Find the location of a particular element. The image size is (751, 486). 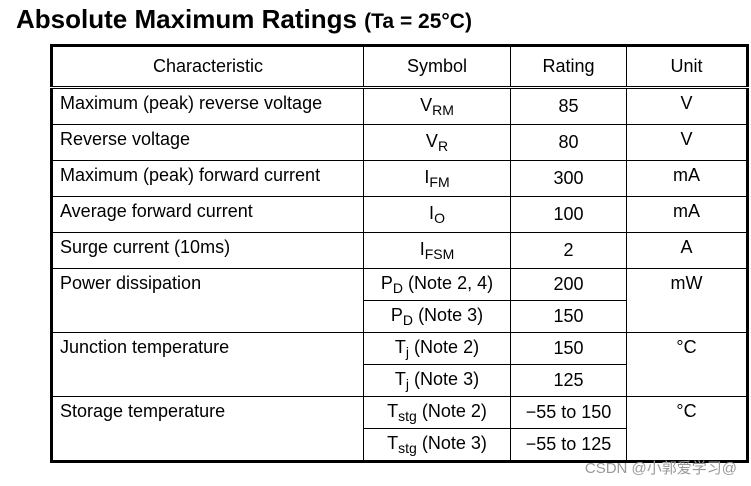

title-text: Absolute Maximum Ratings is located at coordinates (186, 19).